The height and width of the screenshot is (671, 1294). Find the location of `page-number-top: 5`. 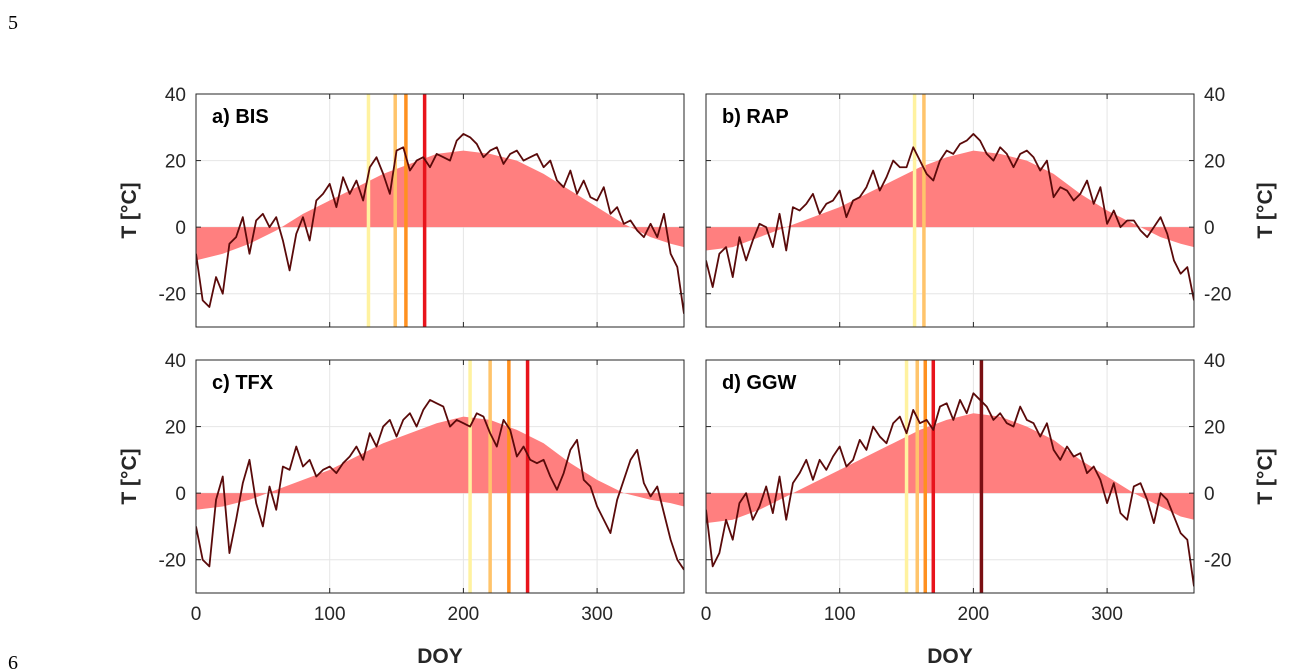

page-number-top: 5 is located at coordinates (13, 23).